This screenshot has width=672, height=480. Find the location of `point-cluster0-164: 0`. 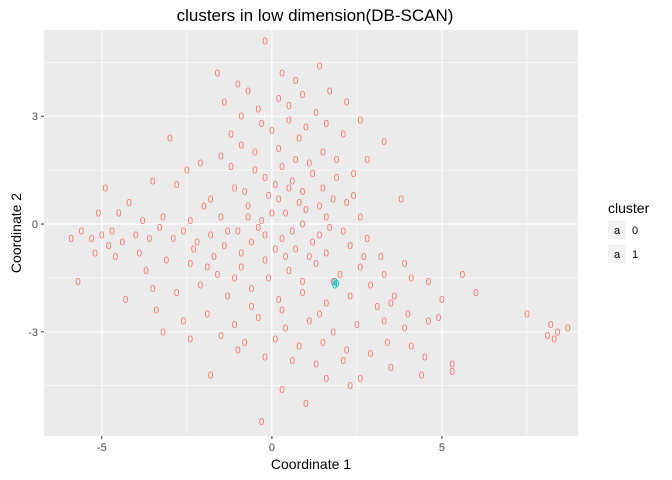

point-cluster0-164: 0 is located at coordinates (258, 228).